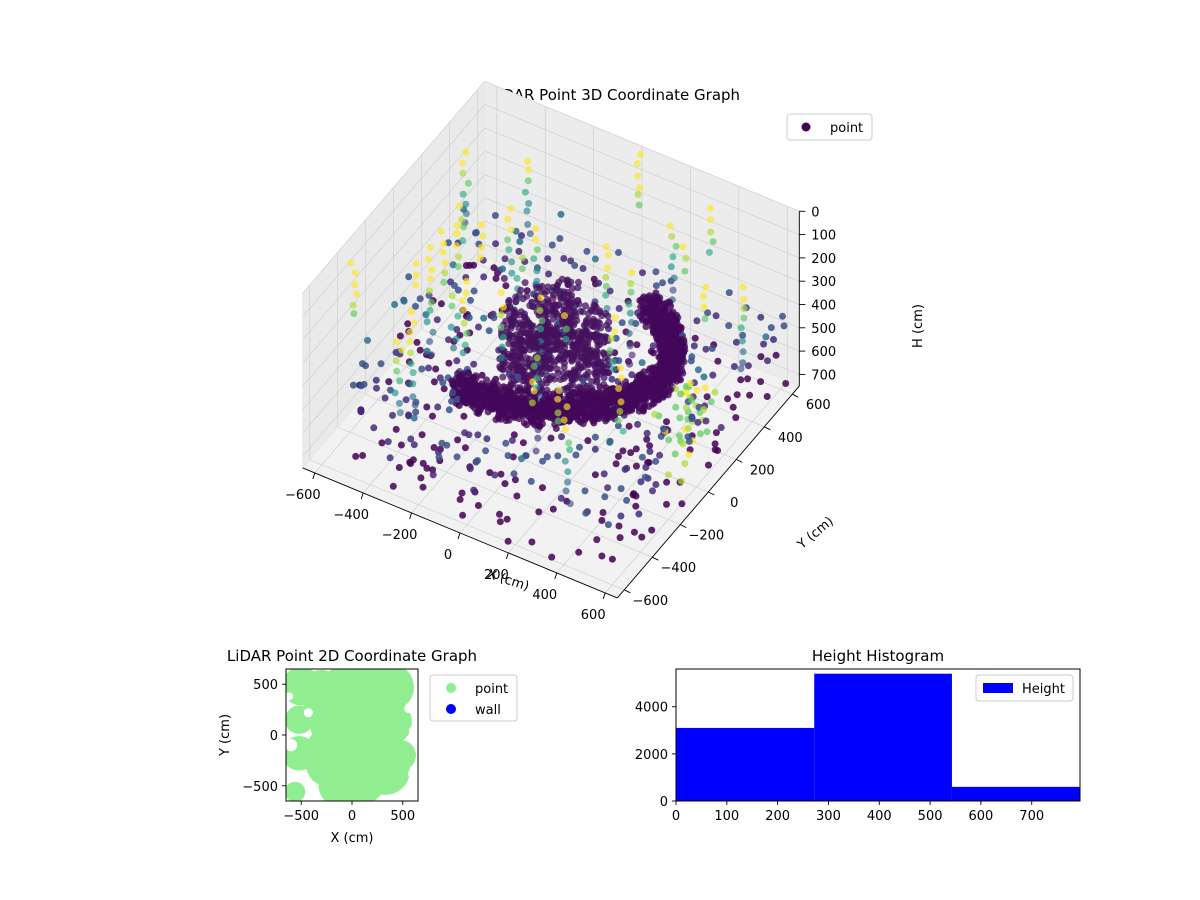 The width and height of the screenshot is (1200, 900). What do you see at coordinates (1031, 816) in the screenshot?
I see `histogram-x-tick-label: 700` at bounding box center [1031, 816].